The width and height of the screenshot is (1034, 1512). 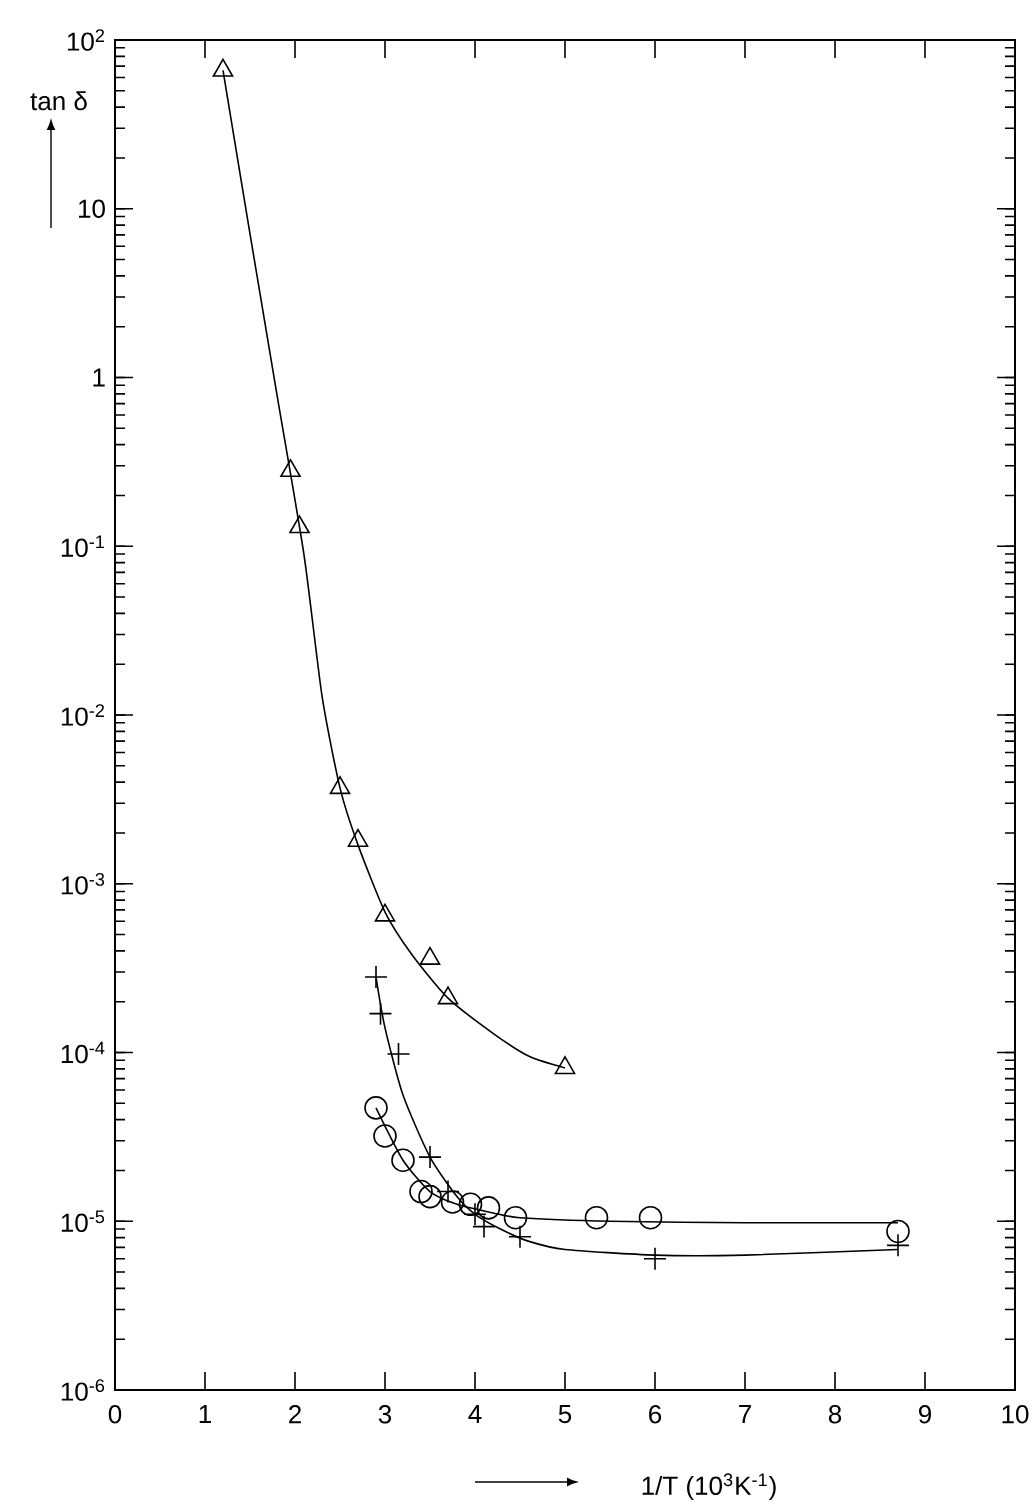 What do you see at coordinates (99, 377) in the screenshot?
I see `y-tick-label: 1` at bounding box center [99, 377].